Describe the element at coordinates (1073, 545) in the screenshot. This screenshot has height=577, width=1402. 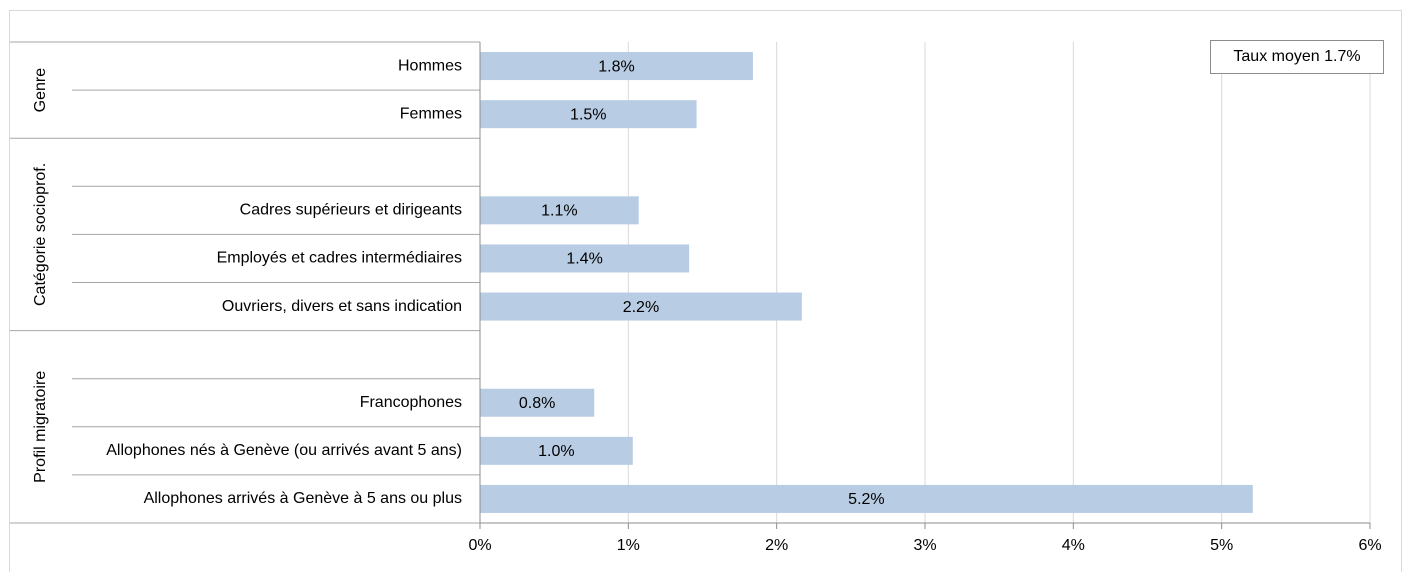
I see `x-tick-label: 4%` at that location.